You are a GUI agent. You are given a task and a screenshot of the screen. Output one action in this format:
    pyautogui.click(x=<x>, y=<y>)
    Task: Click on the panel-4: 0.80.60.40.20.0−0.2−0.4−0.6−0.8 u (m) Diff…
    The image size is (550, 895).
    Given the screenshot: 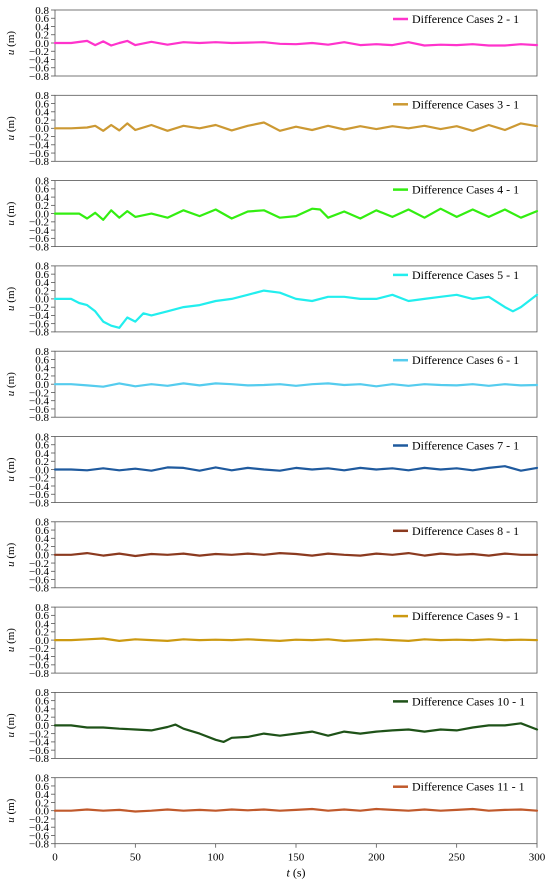 What is the action you would take?
    pyautogui.click(x=272, y=300)
    